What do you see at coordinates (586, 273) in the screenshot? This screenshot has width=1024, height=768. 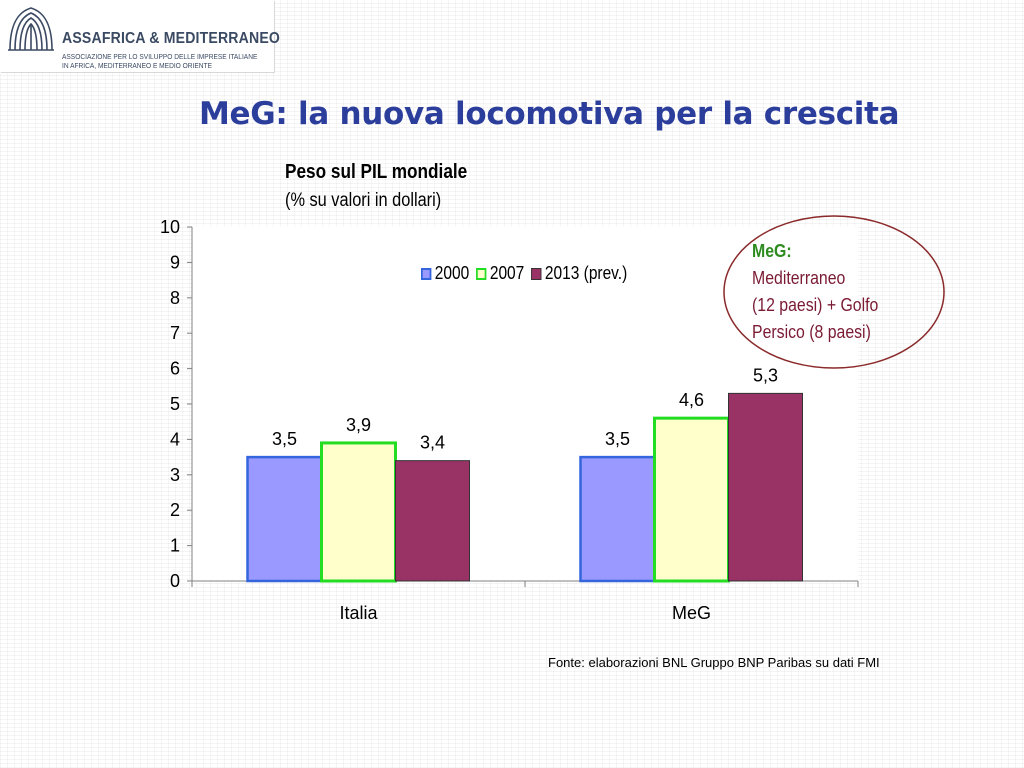 I see `legend-label-2013: 2013 (prev.)` at bounding box center [586, 273].